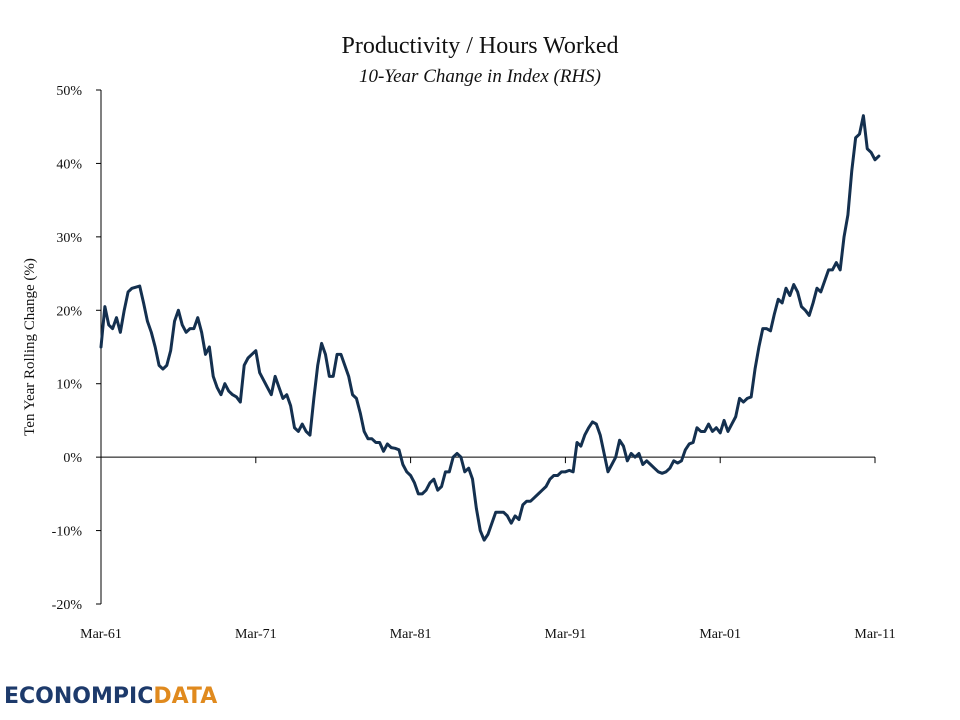  What do you see at coordinates (480, 76) in the screenshot?
I see `chart-subtitle: 10-Year Change in Index (RHS)` at bounding box center [480, 76].